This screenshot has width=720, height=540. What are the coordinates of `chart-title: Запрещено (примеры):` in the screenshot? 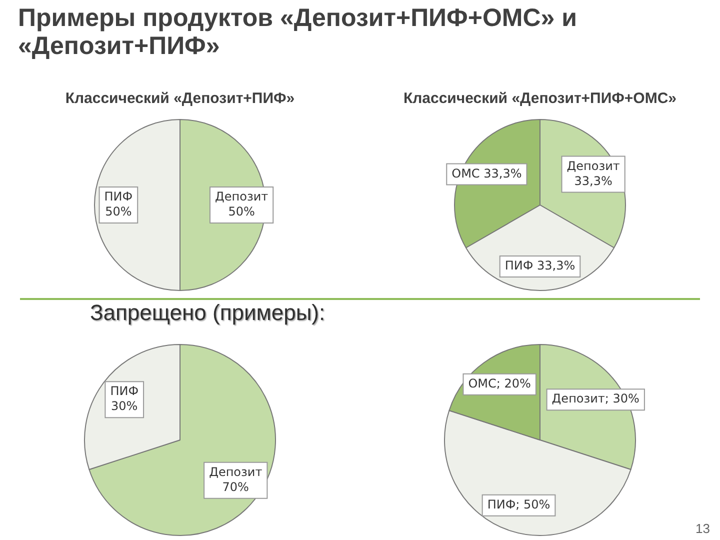 It's located at (208, 313).